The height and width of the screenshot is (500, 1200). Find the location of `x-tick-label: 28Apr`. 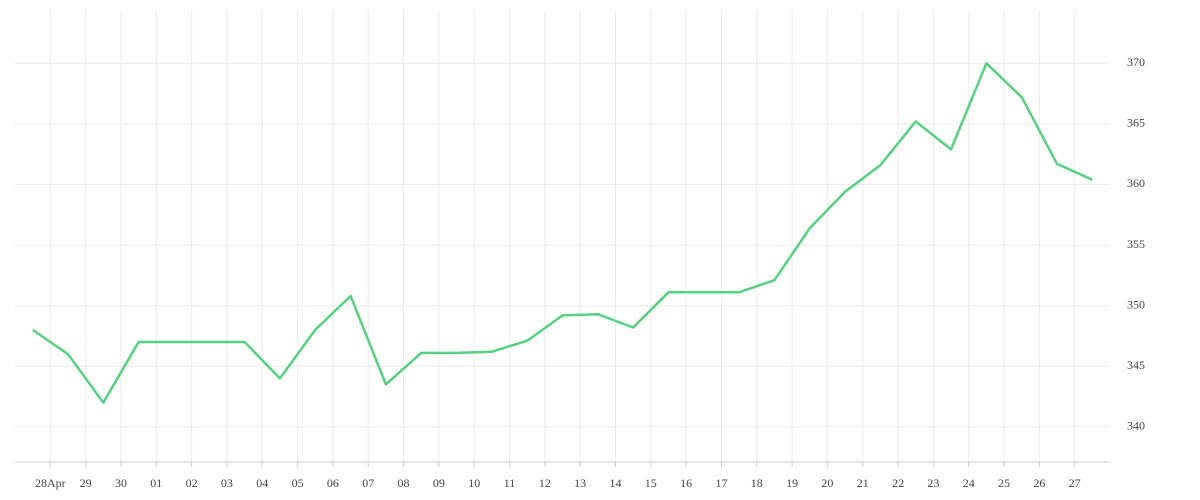

x-tick-label: 28Apr is located at coordinates (50, 483).